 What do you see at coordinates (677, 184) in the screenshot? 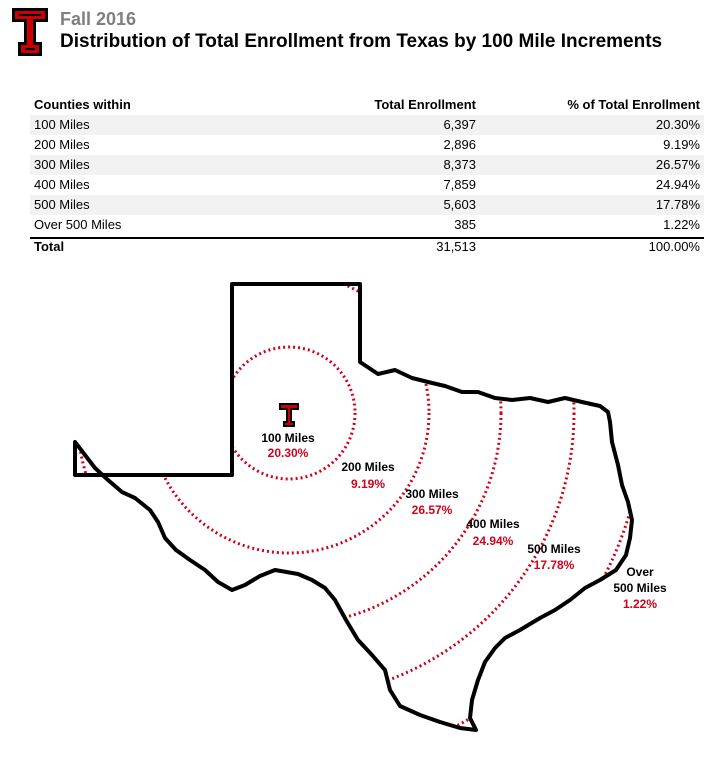
I see `percent-value: 24.94%` at bounding box center [677, 184].